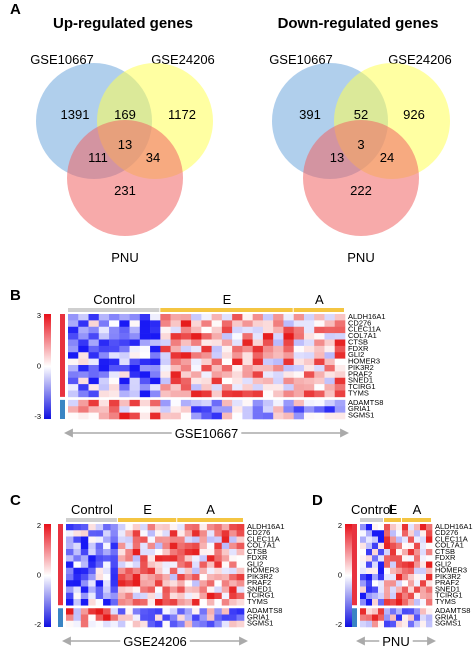 The height and width of the screenshot is (662, 474). Describe the element at coordinates (92, 509) in the screenshot. I see `group-label-control: Control` at that location.